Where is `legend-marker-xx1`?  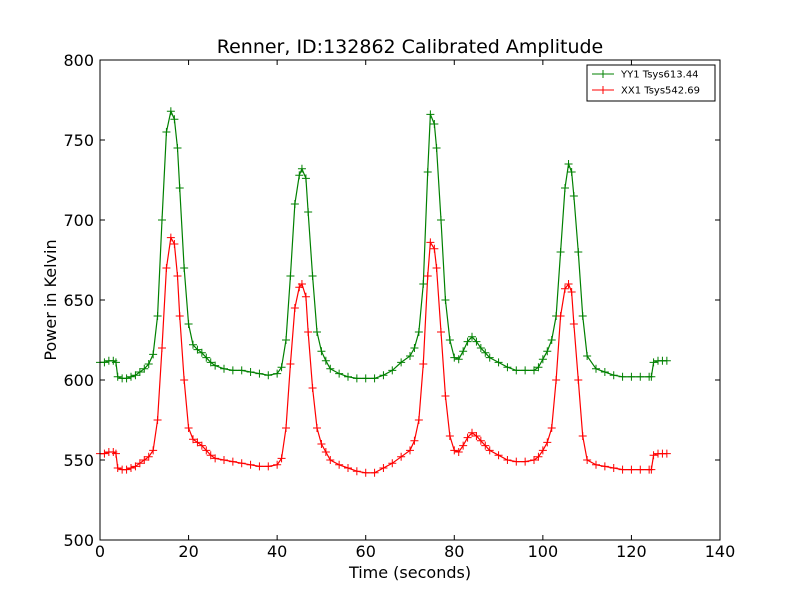 legend-marker-xx1 is located at coordinates (603, 90).